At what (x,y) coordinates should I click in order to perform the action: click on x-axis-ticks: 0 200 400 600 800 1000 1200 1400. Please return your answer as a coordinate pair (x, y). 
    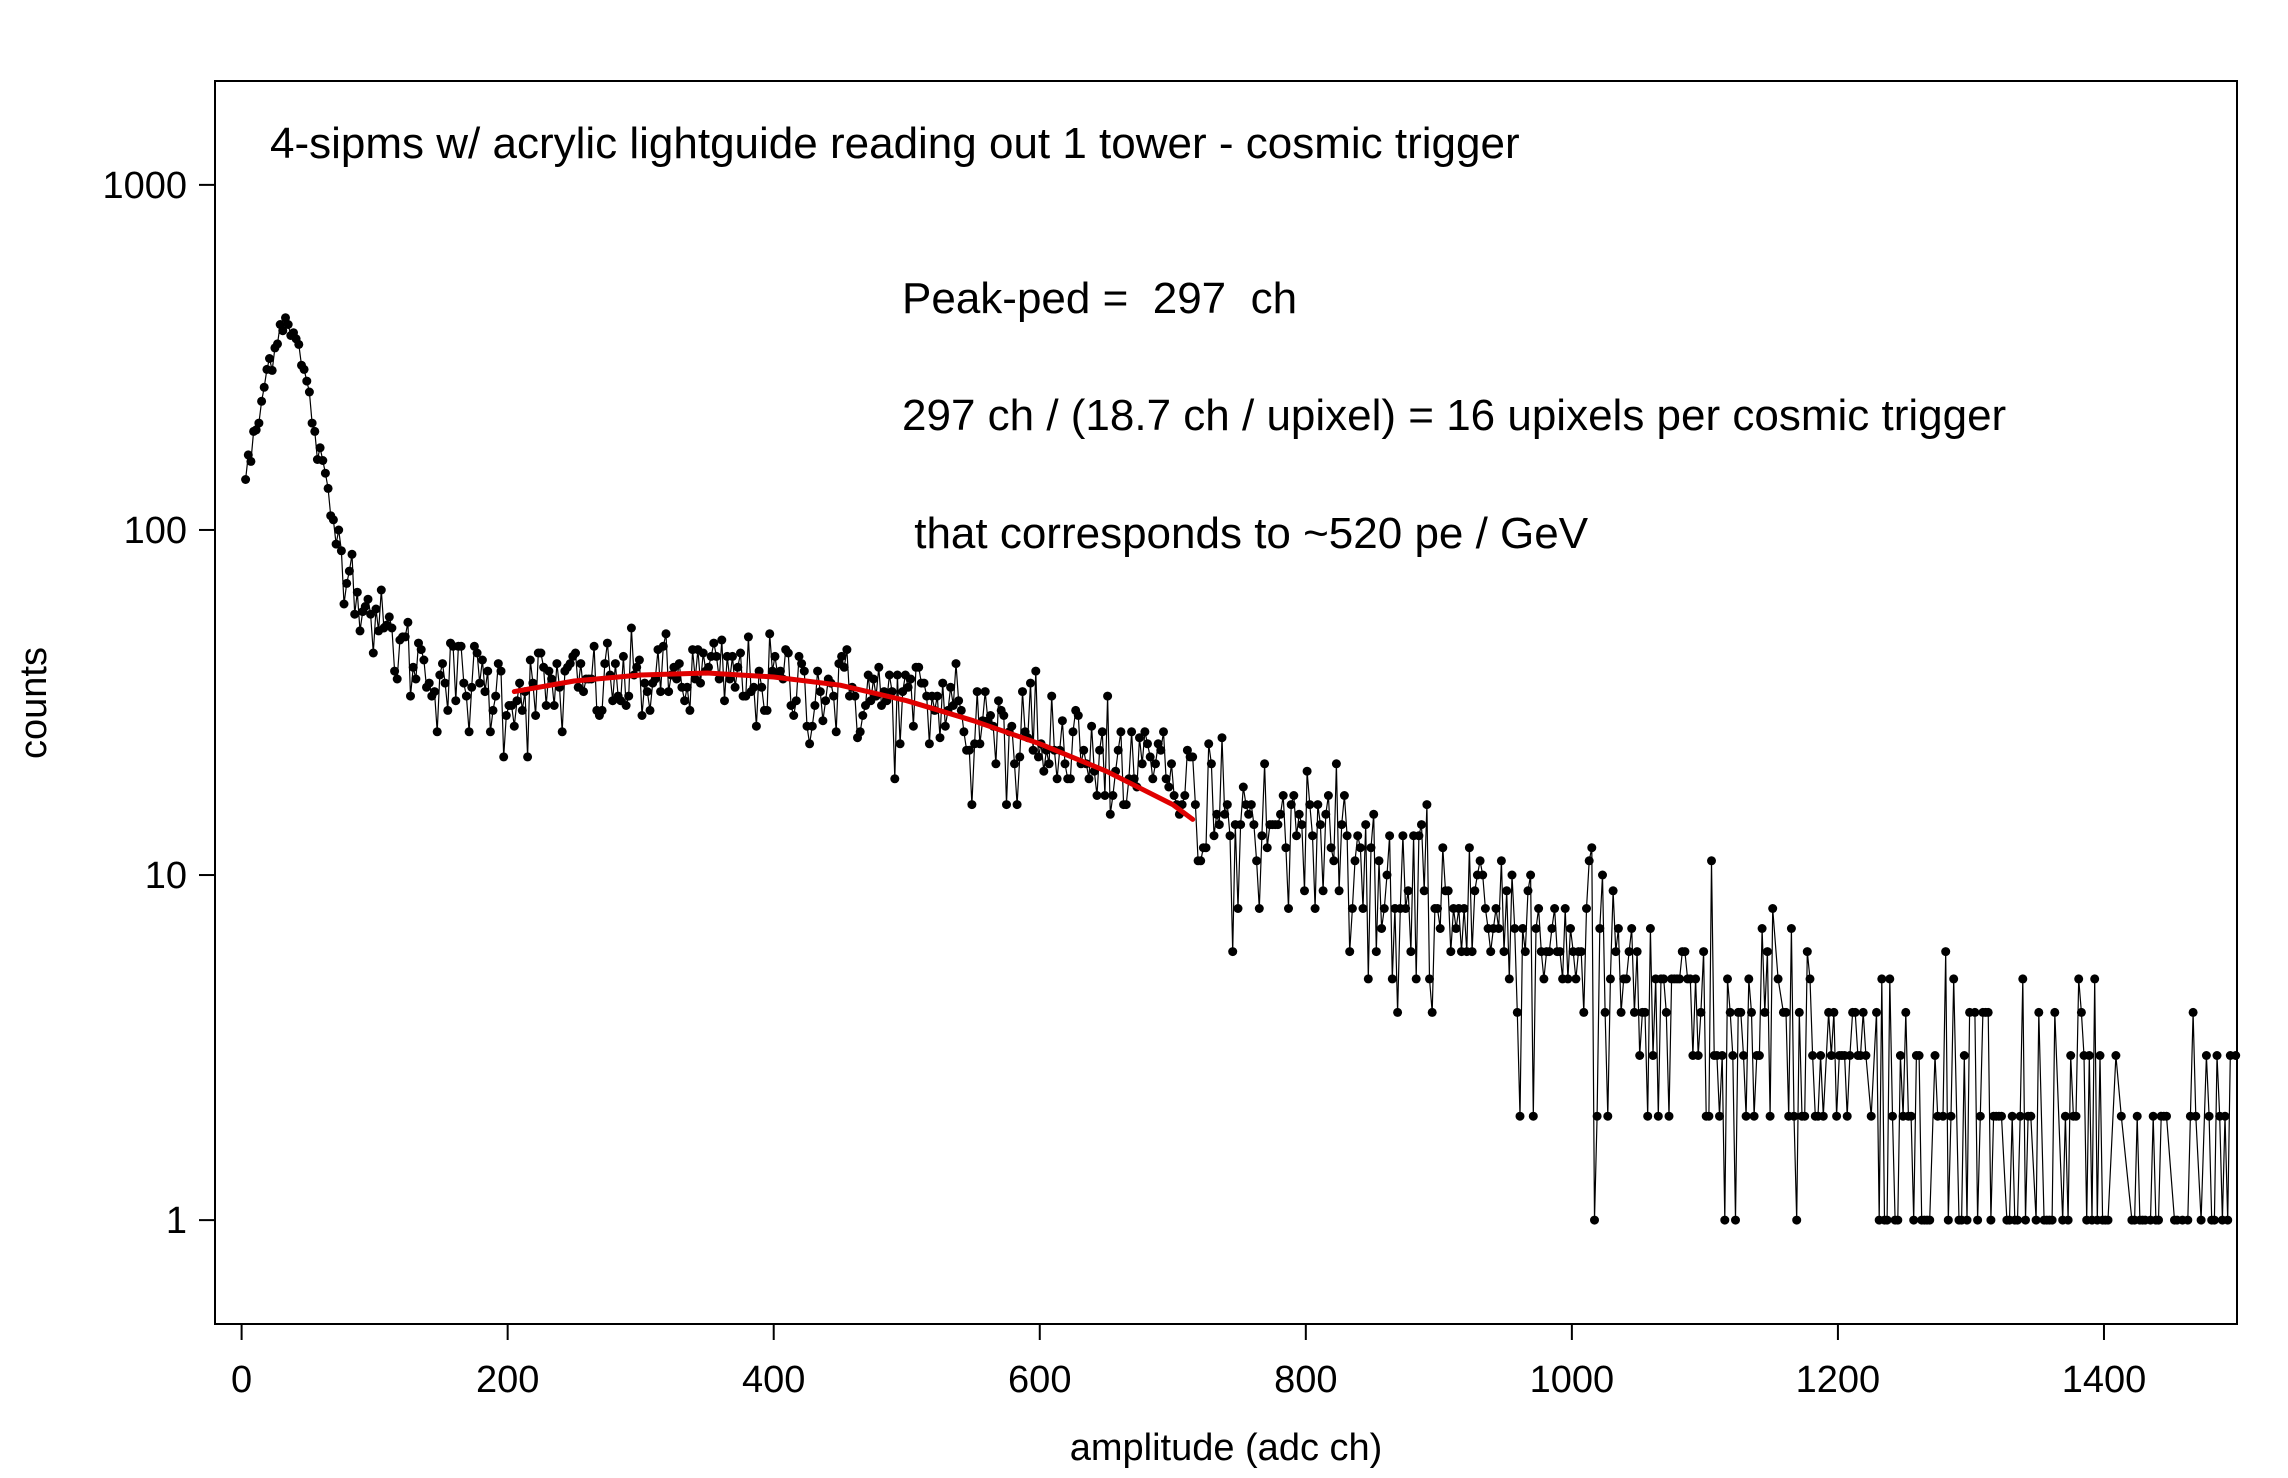
    Looking at the image, I should click on (1188, 1362).